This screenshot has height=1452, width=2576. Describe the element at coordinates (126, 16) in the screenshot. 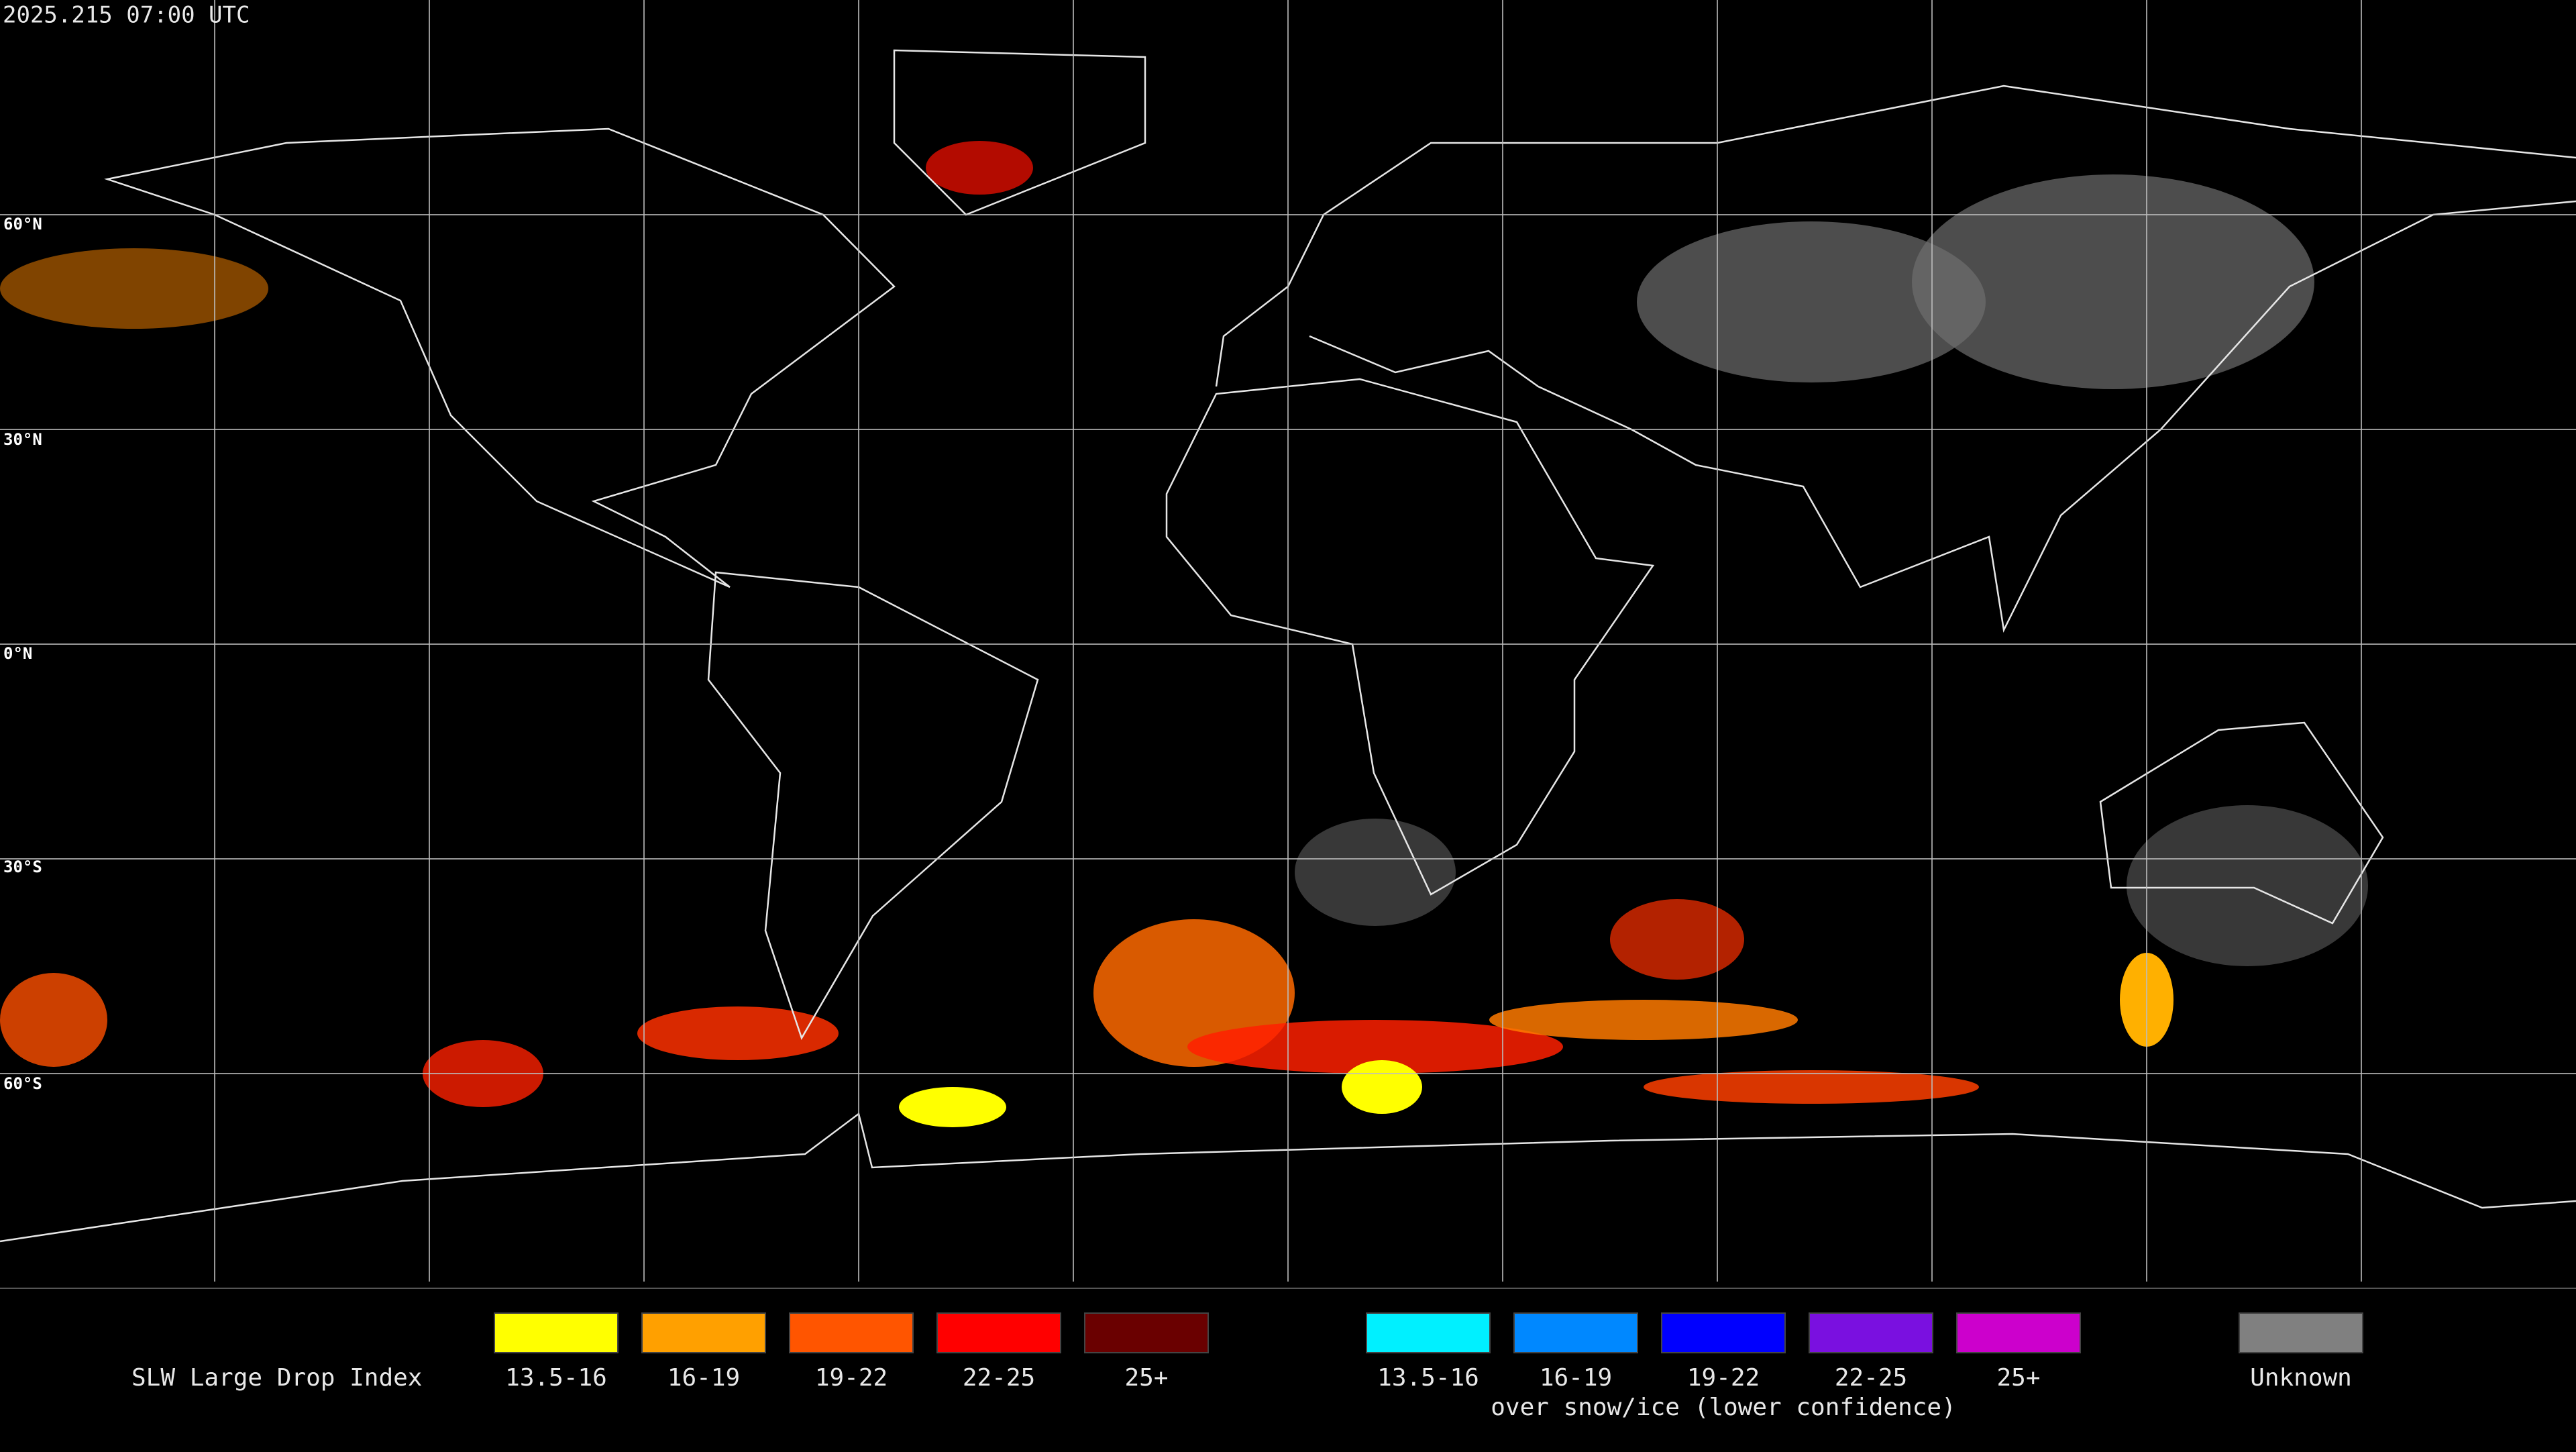

I see `timestamp: 2025.215 07:00 UTC` at that location.